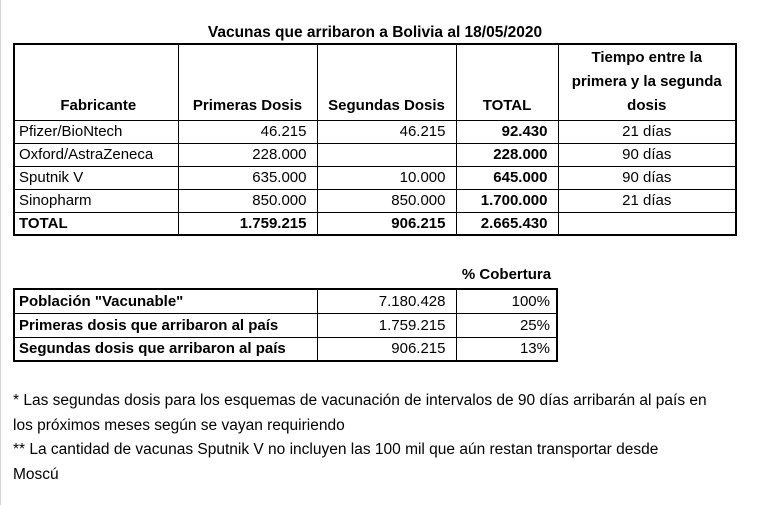 The height and width of the screenshot is (505, 762). What do you see at coordinates (165, 349) in the screenshot?
I see `cell-coverage-label: Segundas dosis que arribaron al país` at bounding box center [165, 349].